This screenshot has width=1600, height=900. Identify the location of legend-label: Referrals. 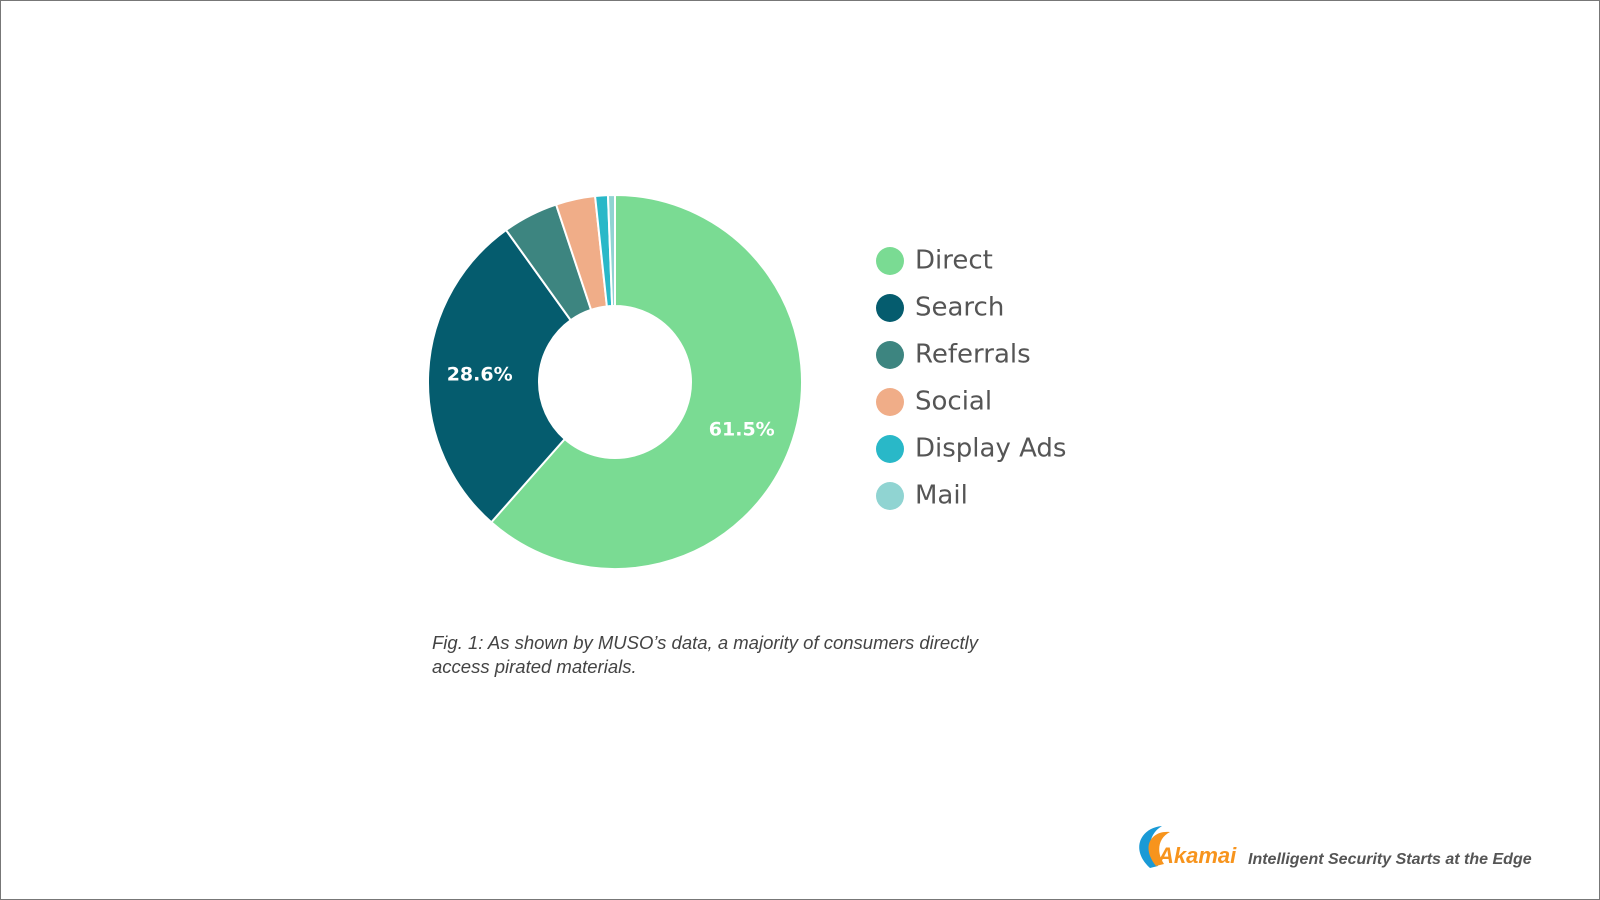
(973, 355).